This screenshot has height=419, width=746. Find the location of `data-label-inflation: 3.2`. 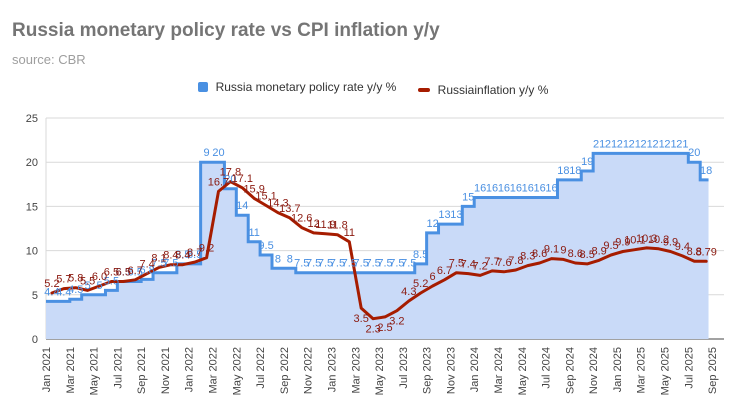

data-label-inflation: 3.2 is located at coordinates (396, 322).